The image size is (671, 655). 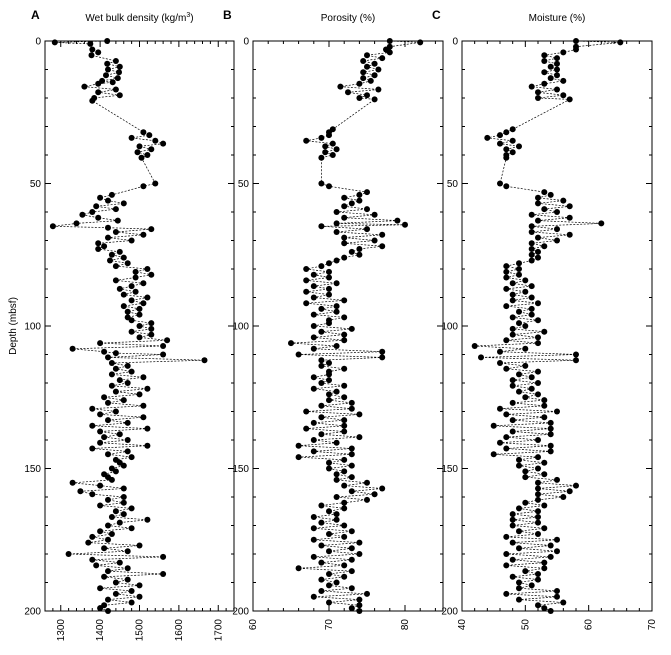 What do you see at coordinates (455, 42) in the screenshot?
I see `y-tick-label: 0` at bounding box center [455, 42].